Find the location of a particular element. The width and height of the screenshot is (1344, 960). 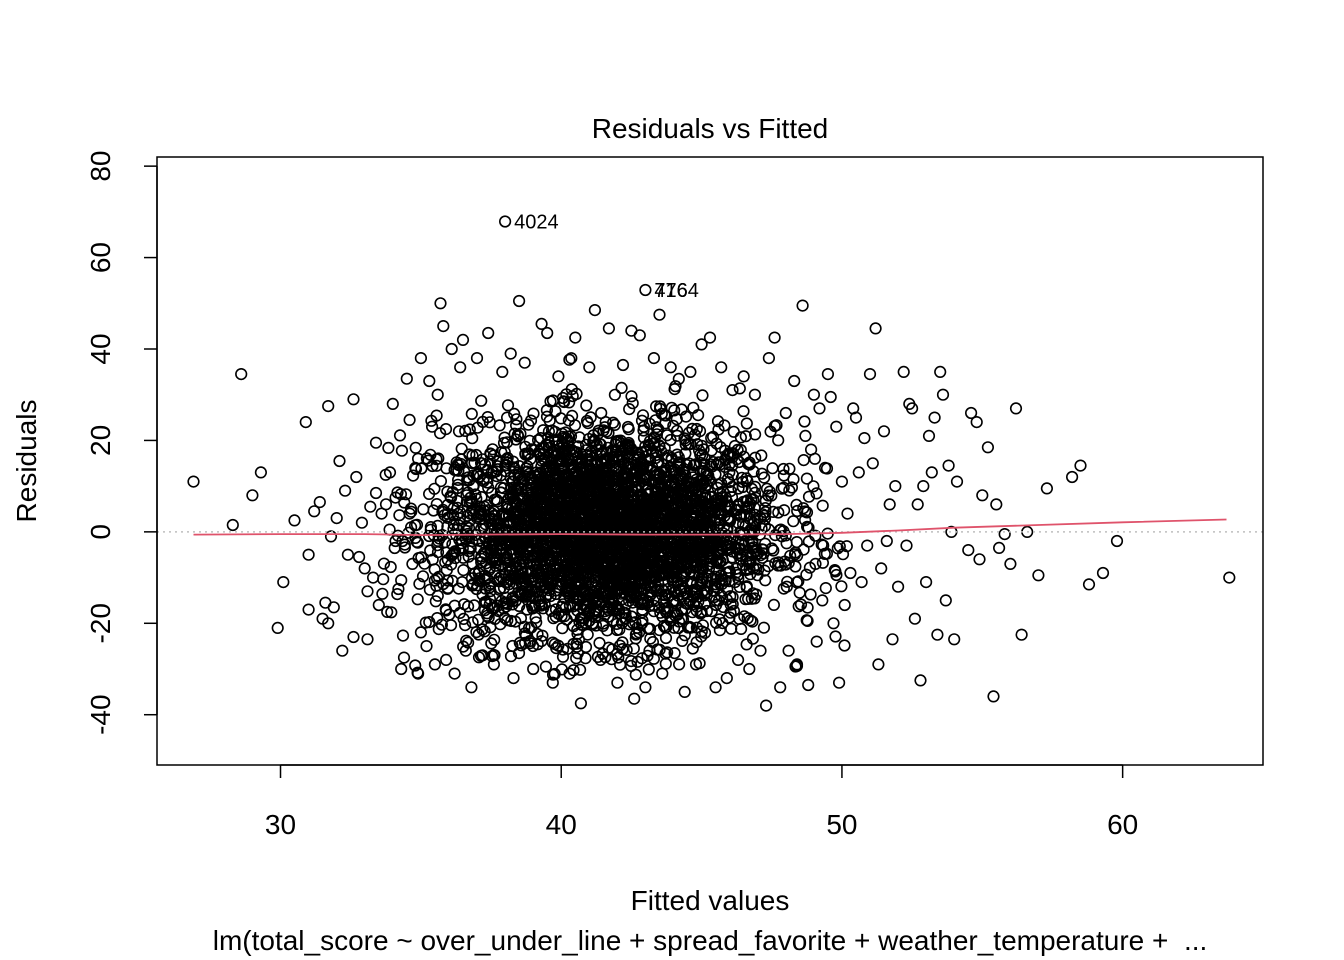

y-axis-label: Residuals is located at coordinates (26, 461).